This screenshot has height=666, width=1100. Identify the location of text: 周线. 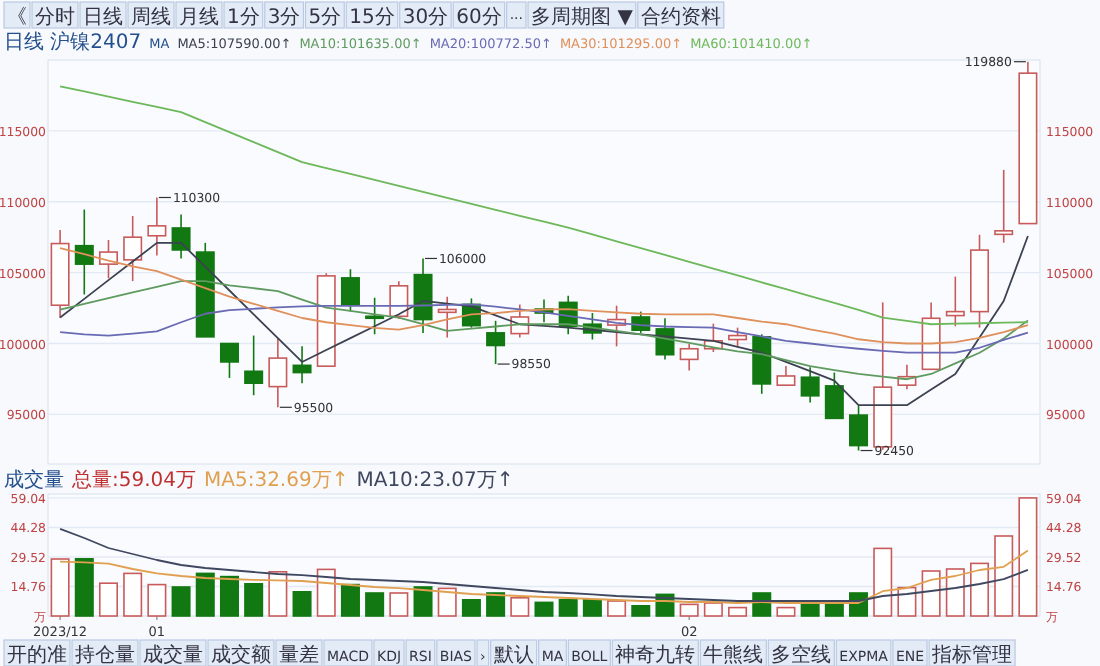
(151, 17).